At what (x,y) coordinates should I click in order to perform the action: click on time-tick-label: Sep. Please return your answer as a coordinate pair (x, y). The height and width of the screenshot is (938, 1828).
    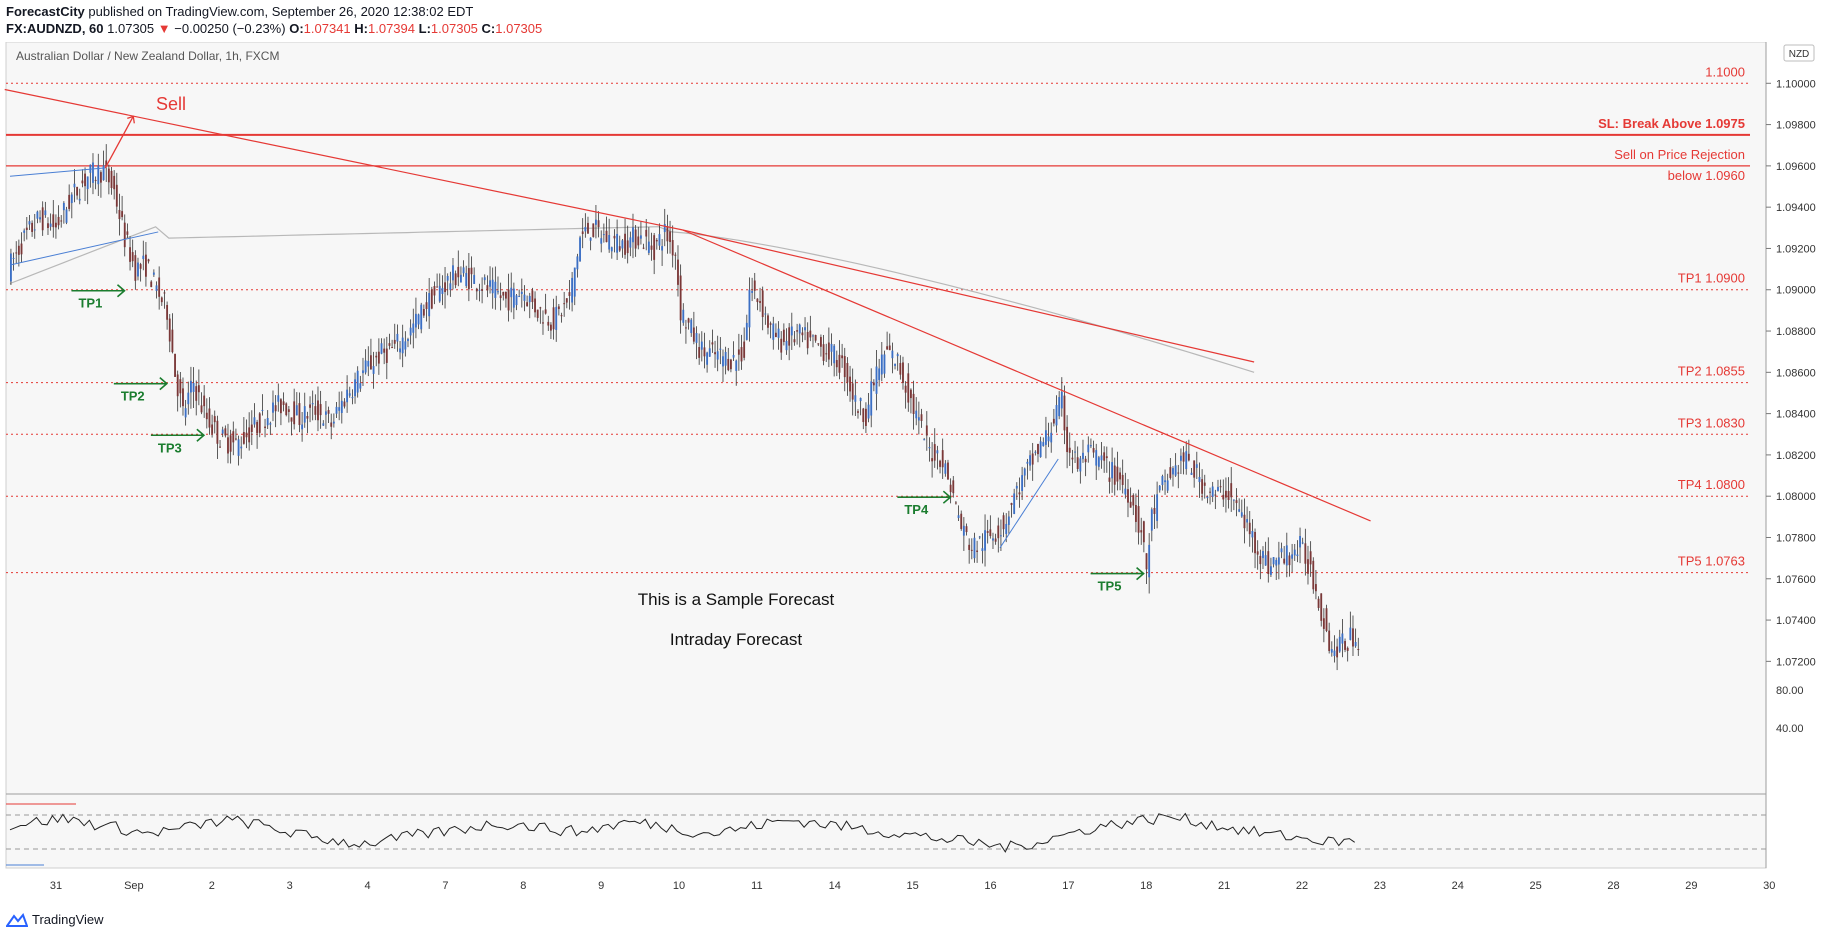
    Looking at the image, I should click on (134, 886).